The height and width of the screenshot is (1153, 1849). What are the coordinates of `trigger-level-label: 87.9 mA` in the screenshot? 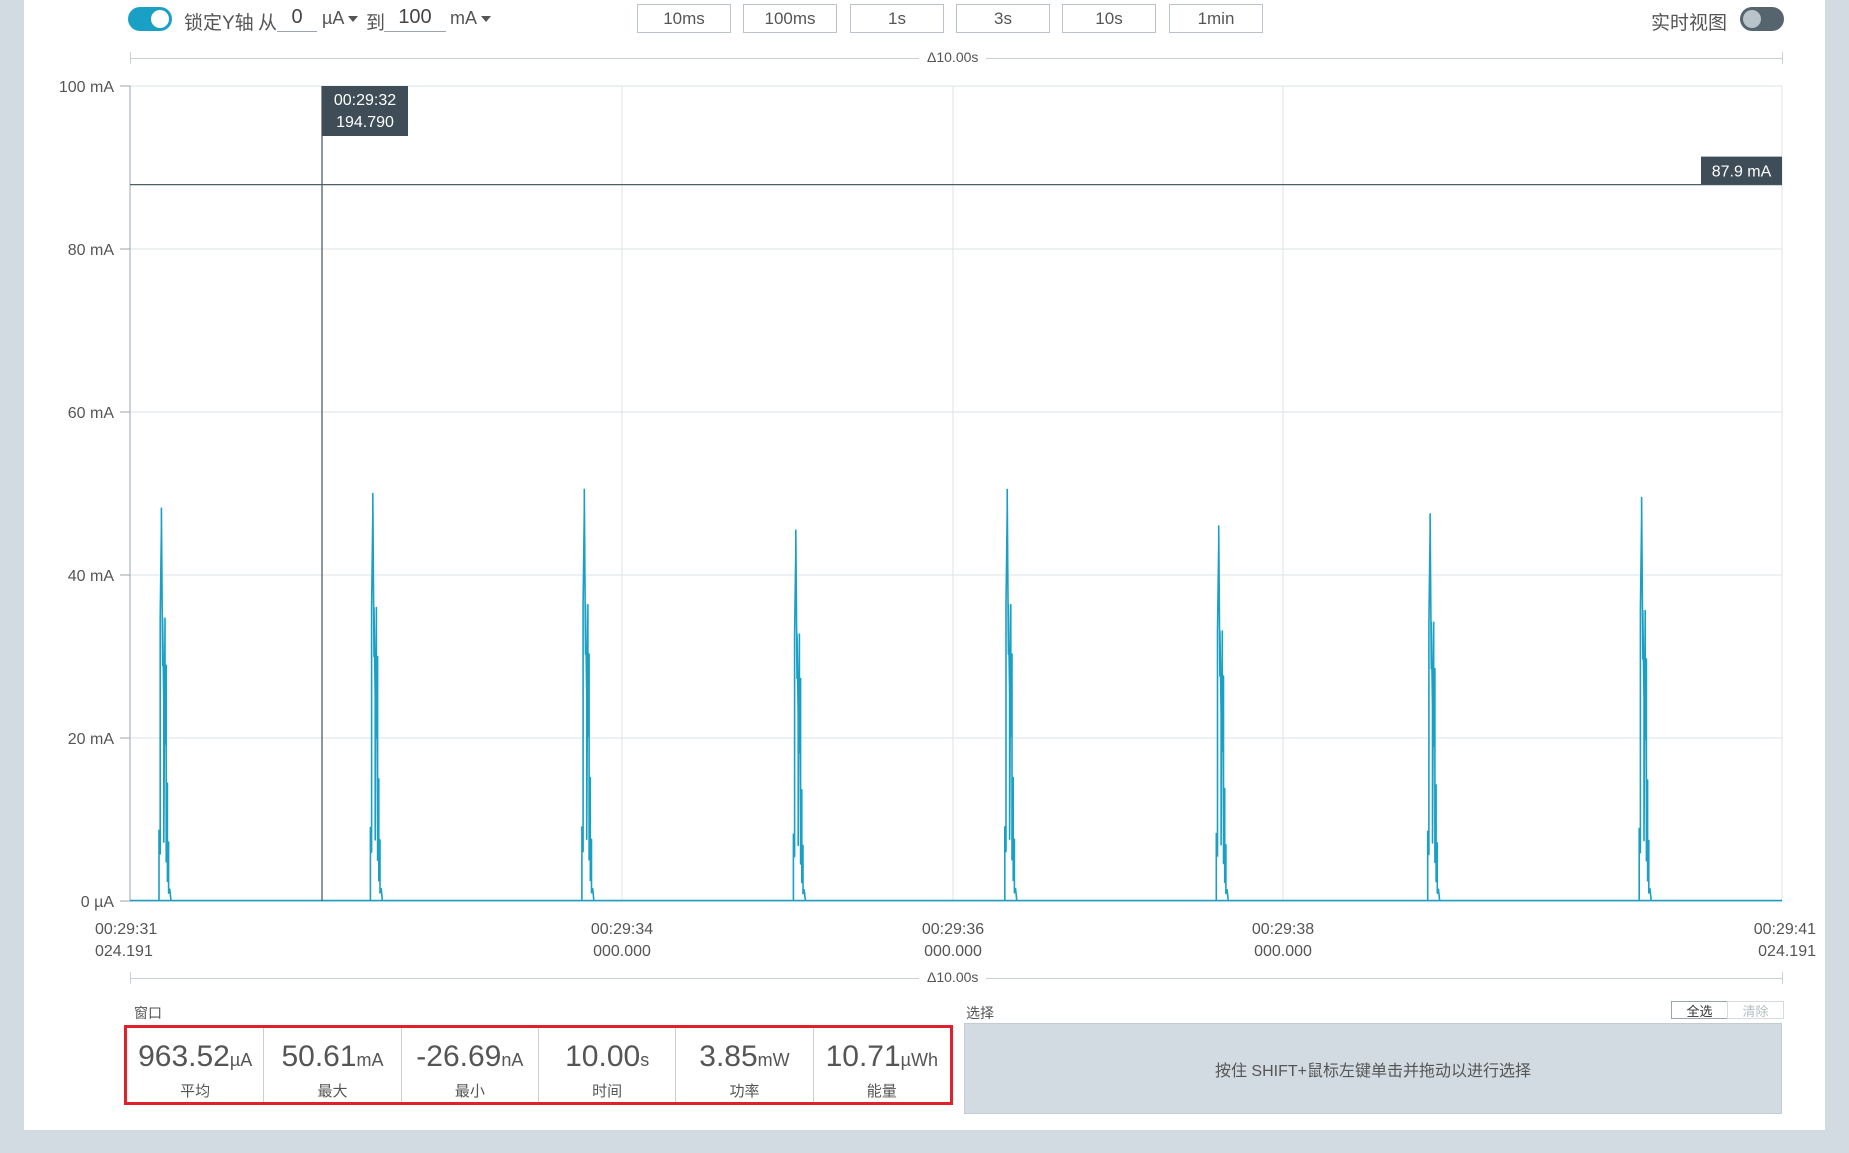 It's located at (1742, 172).